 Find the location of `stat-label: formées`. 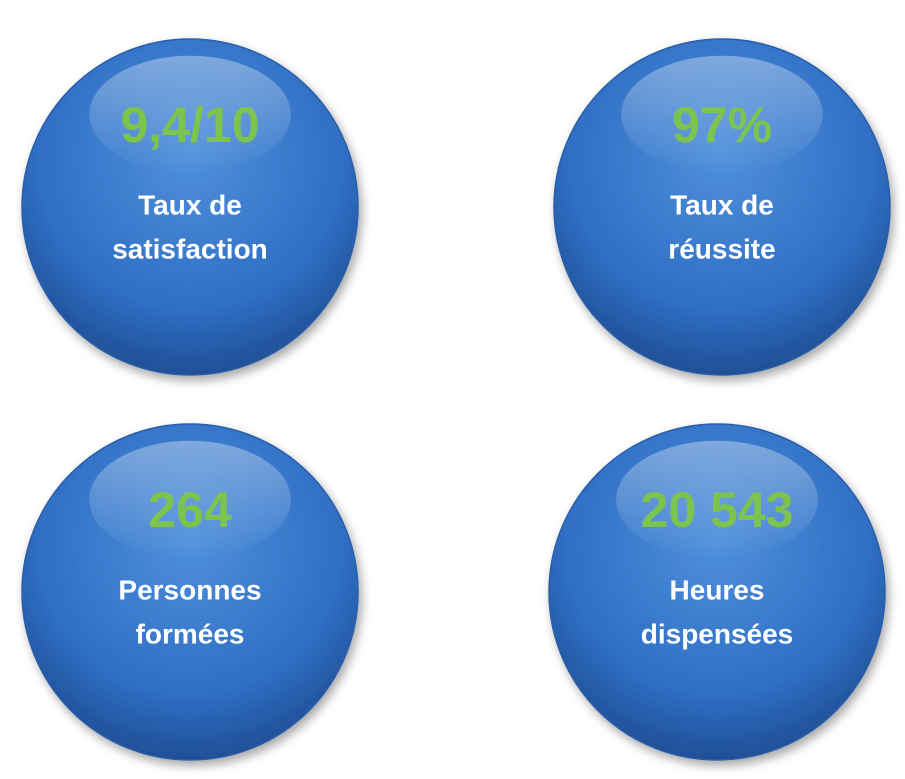

stat-label: formées is located at coordinates (190, 633).